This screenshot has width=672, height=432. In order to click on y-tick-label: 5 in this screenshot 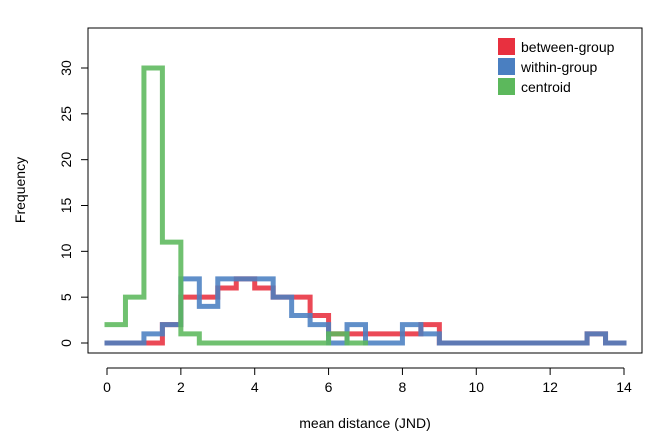, I will do `click(66, 297)`.